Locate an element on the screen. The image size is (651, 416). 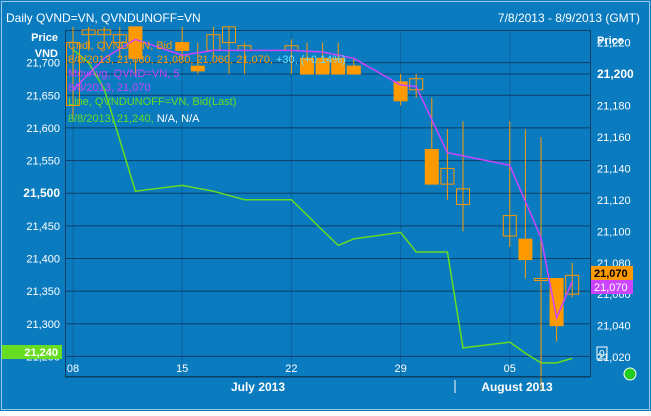
legend-candles-title: Cndl, QVND=VN, Bid is located at coordinates (120, 46).